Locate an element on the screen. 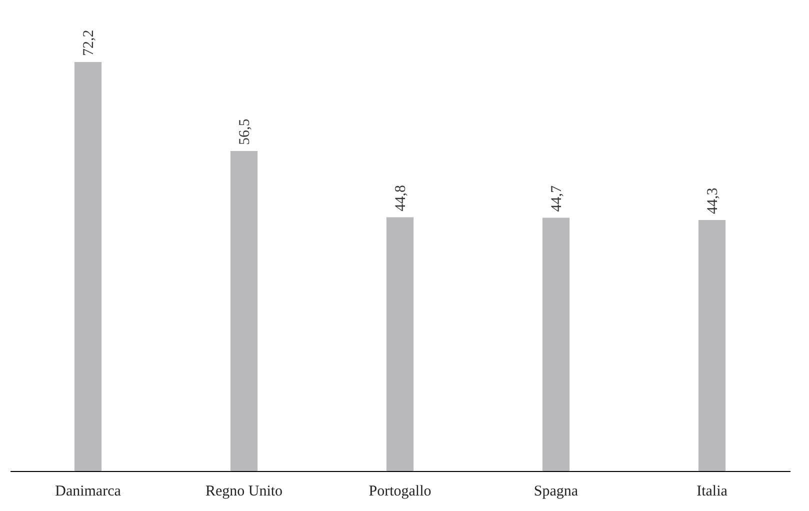 The image size is (809, 511). data-label: 72,2 is located at coordinates (89, 43).